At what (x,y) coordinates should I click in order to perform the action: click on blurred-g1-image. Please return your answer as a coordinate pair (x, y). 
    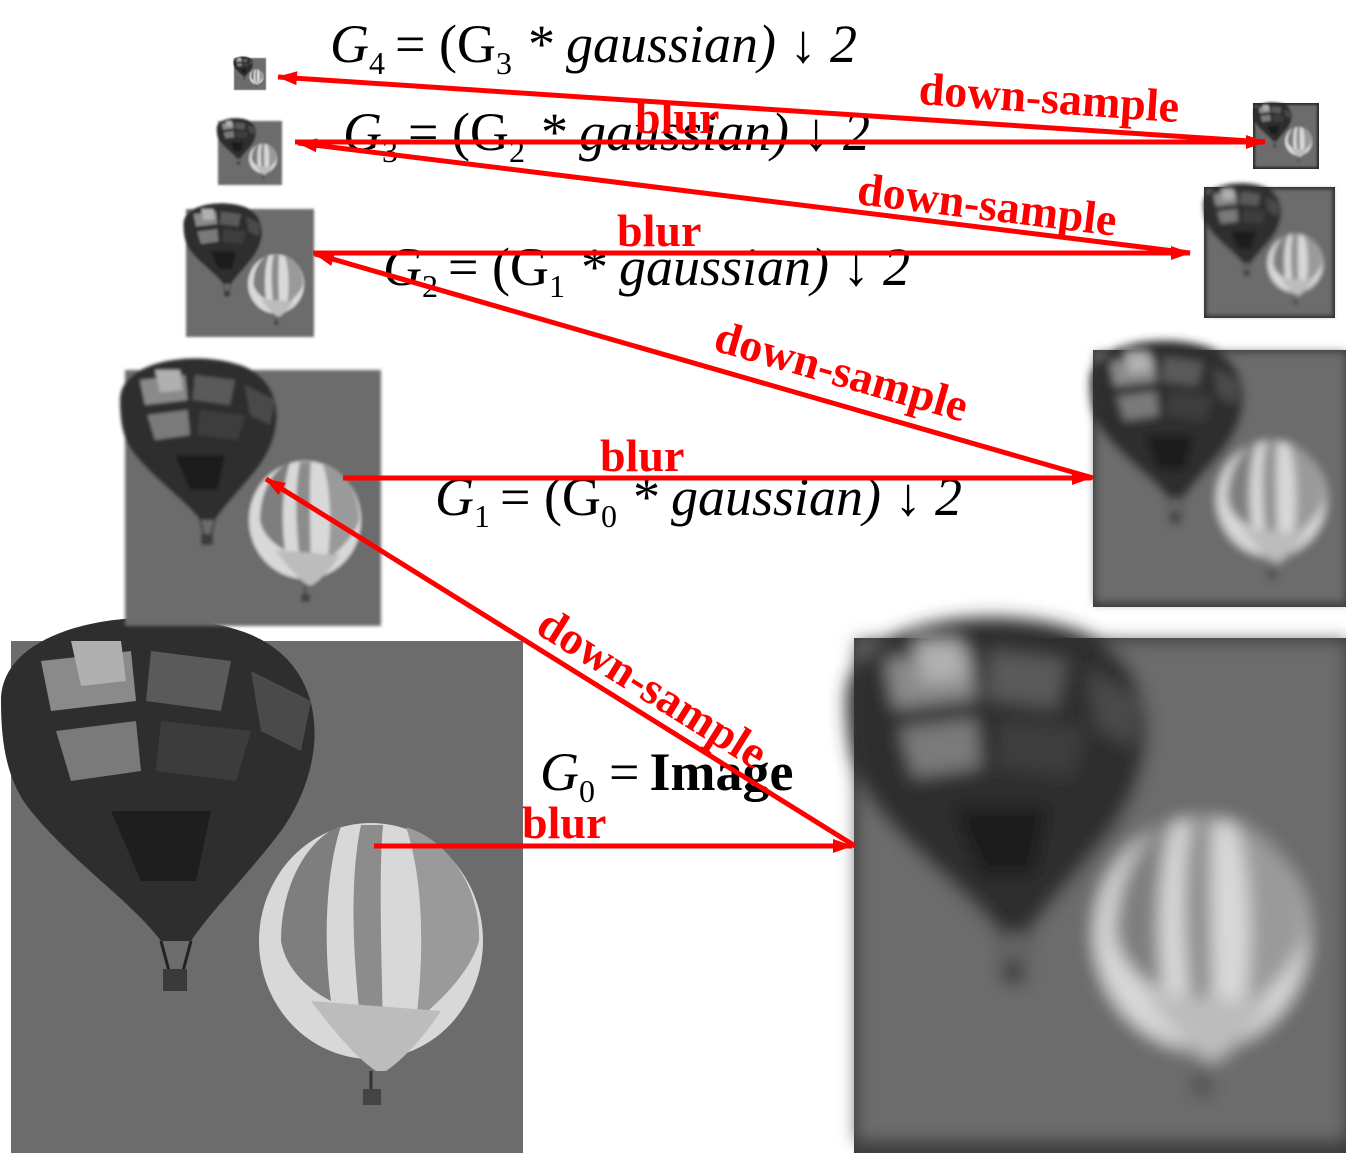
    Looking at the image, I should click on (1217, 473).